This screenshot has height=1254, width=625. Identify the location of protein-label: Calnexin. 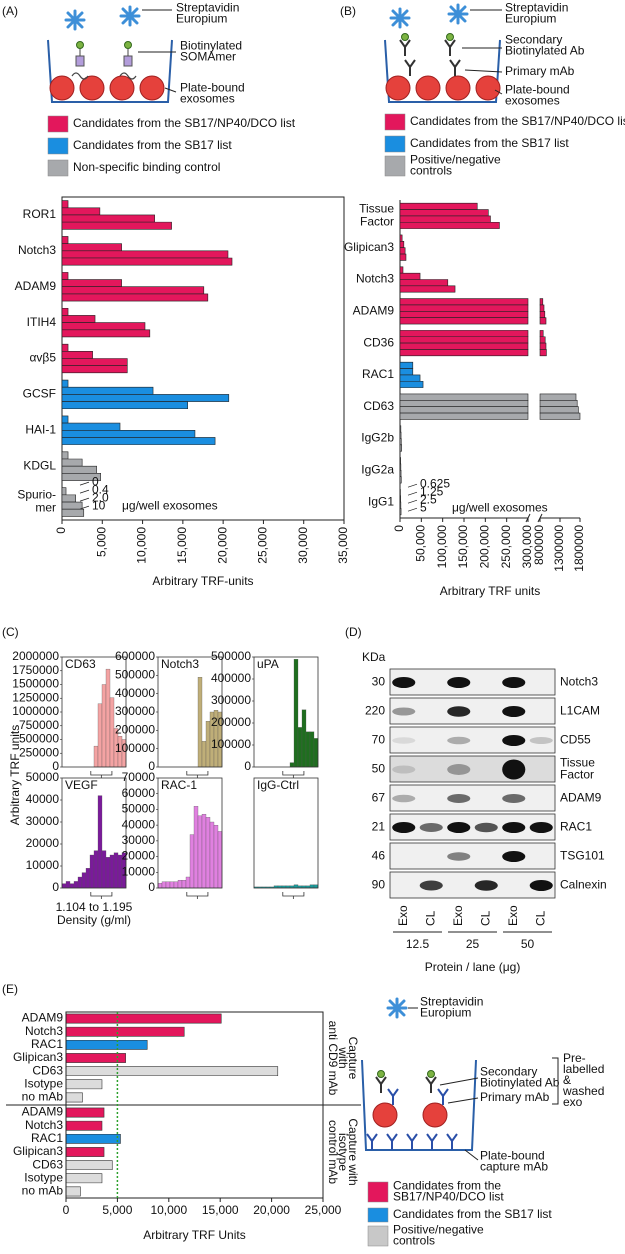
(583, 885).